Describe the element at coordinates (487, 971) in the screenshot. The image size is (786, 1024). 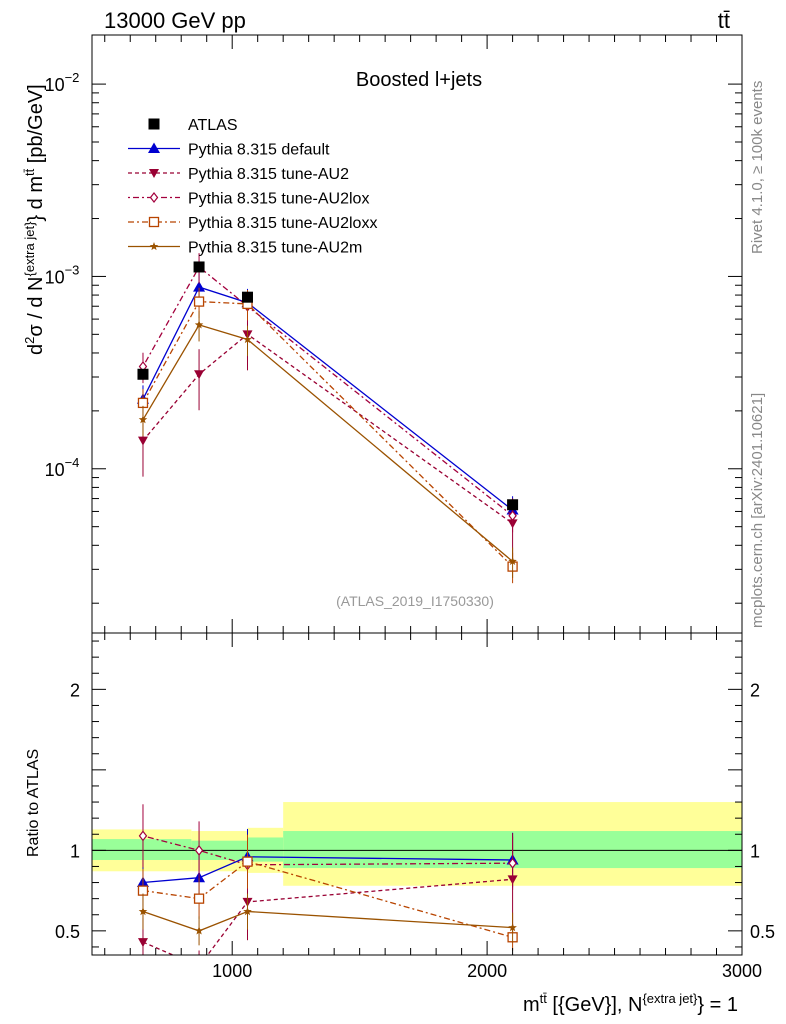
I see `x-tick-label-2000: 2000` at that location.